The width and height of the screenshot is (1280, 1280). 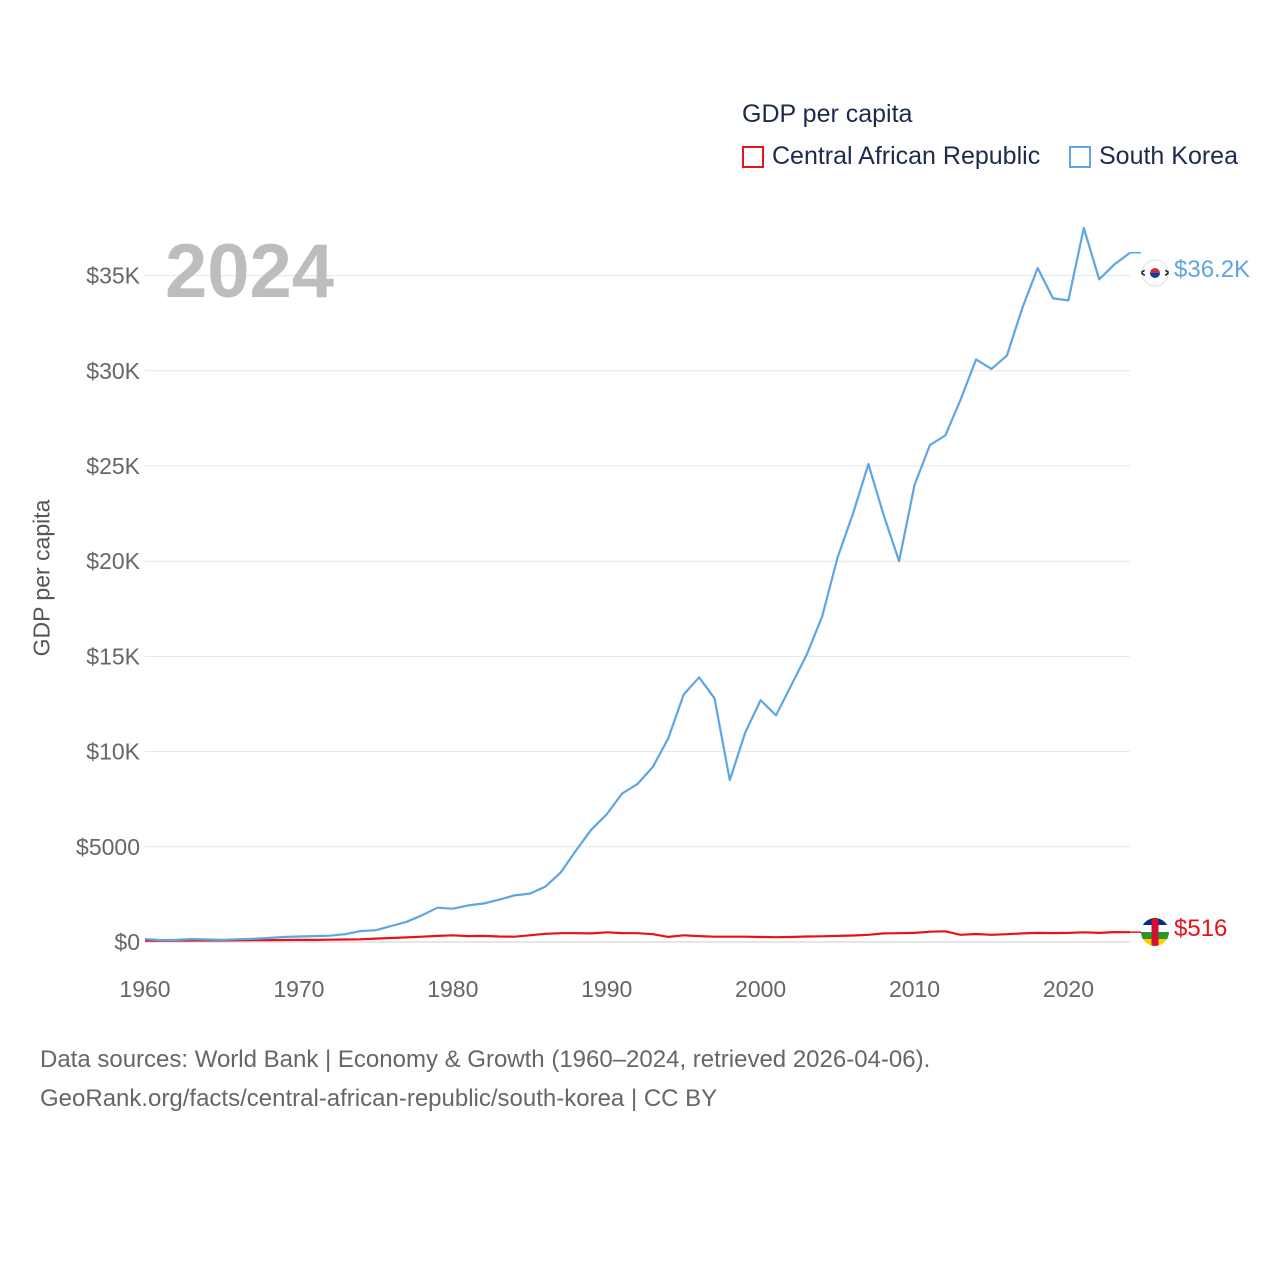 What do you see at coordinates (113, 656) in the screenshot?
I see `y-tick-label: $15K` at bounding box center [113, 656].